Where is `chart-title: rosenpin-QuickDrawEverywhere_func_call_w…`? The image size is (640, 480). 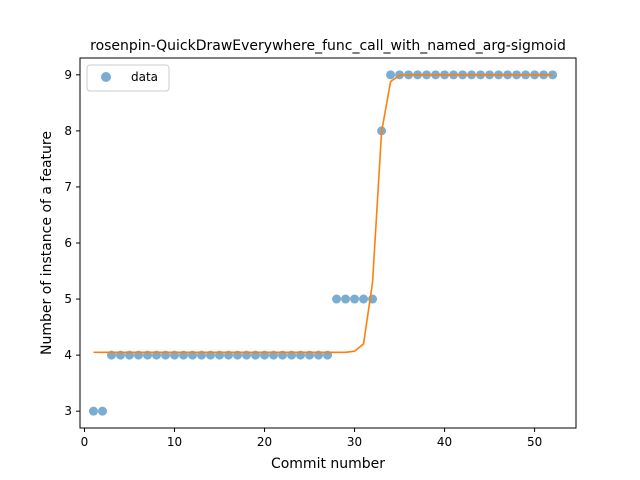
chart-title: rosenpin-QuickDrawEverywhere_func_call_w… is located at coordinates (328, 46).